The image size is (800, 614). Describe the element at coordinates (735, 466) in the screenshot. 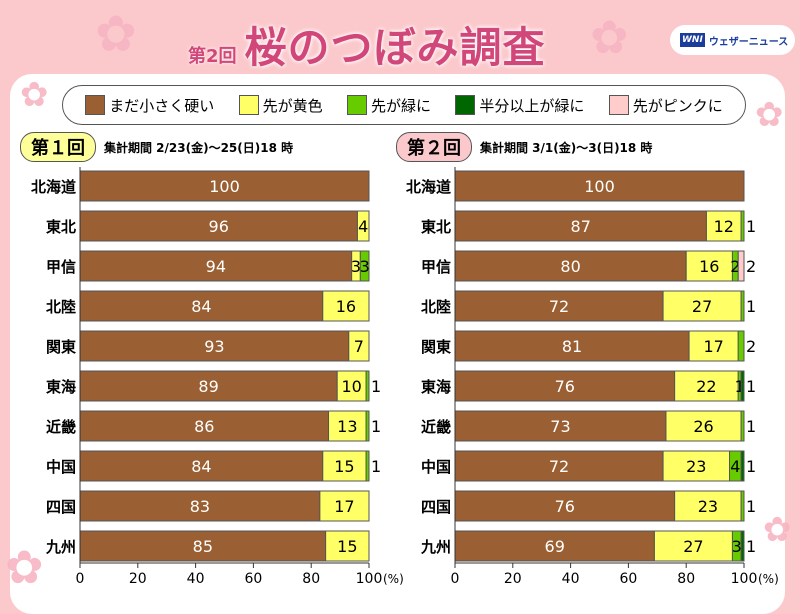

I see `data-label: 4` at that location.